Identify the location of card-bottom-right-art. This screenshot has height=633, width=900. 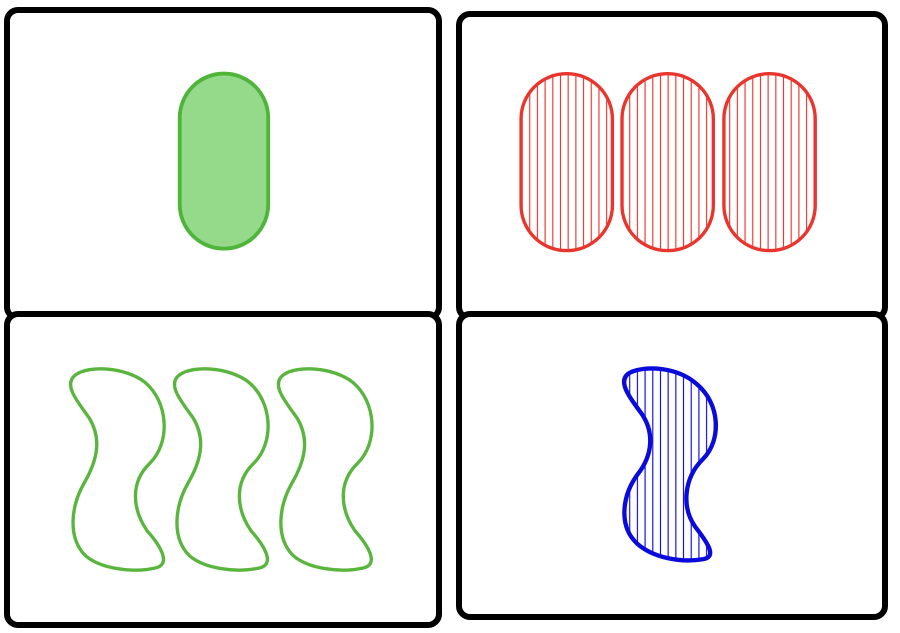
(670, 464).